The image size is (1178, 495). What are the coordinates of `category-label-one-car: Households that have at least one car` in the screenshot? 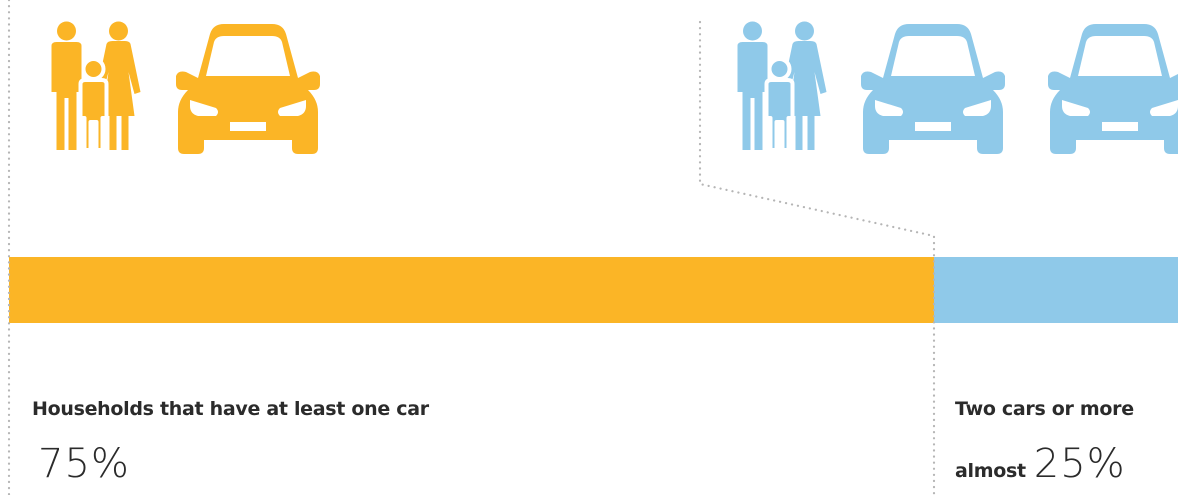 It's located at (230, 409).